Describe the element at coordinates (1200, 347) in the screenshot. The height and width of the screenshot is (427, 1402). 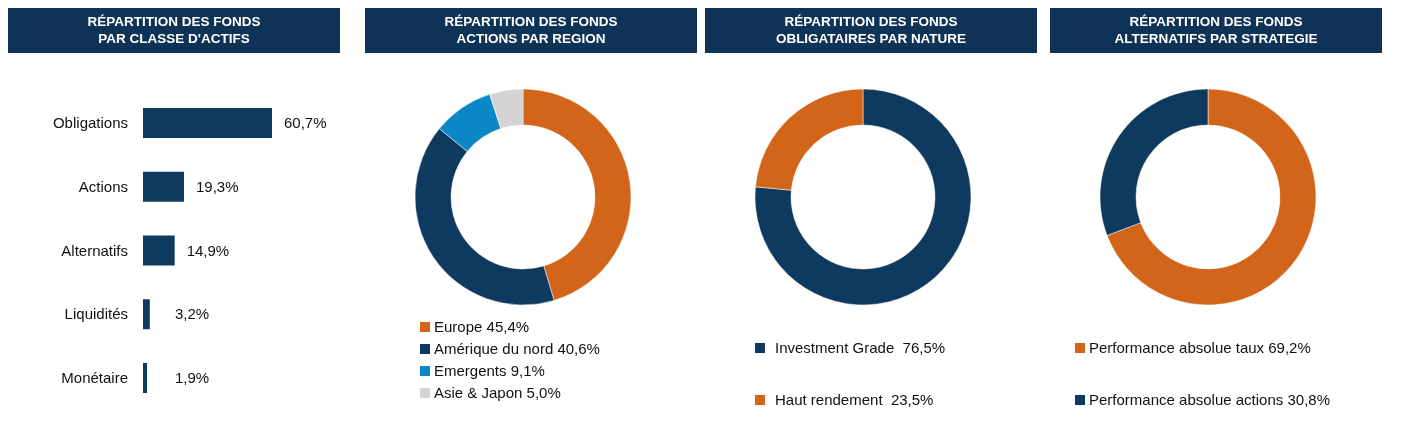
I see `legend-label: Performance absolue taux 69,2%` at that location.